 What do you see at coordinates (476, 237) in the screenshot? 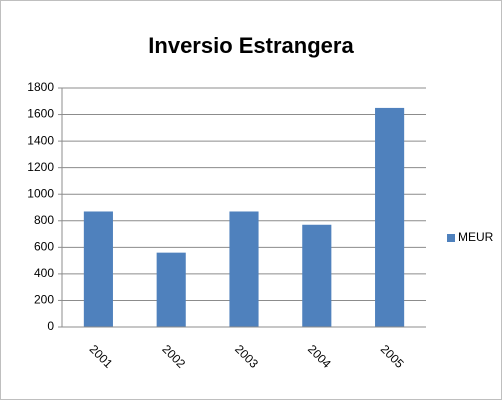
I see `legend-label: MEUR` at bounding box center [476, 237].